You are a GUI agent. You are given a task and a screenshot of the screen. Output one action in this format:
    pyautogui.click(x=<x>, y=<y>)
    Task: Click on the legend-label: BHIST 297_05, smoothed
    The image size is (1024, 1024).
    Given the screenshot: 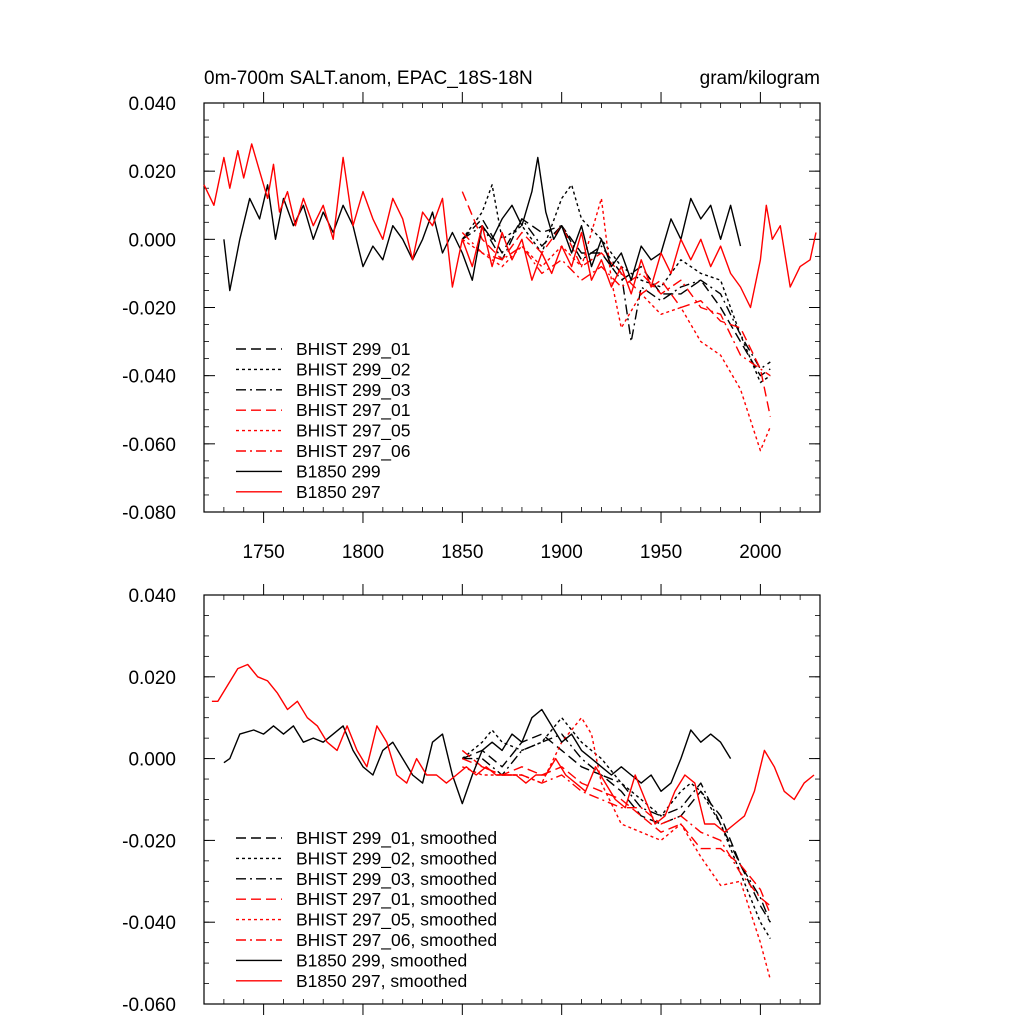 What is the action you would take?
    pyautogui.click(x=396, y=920)
    